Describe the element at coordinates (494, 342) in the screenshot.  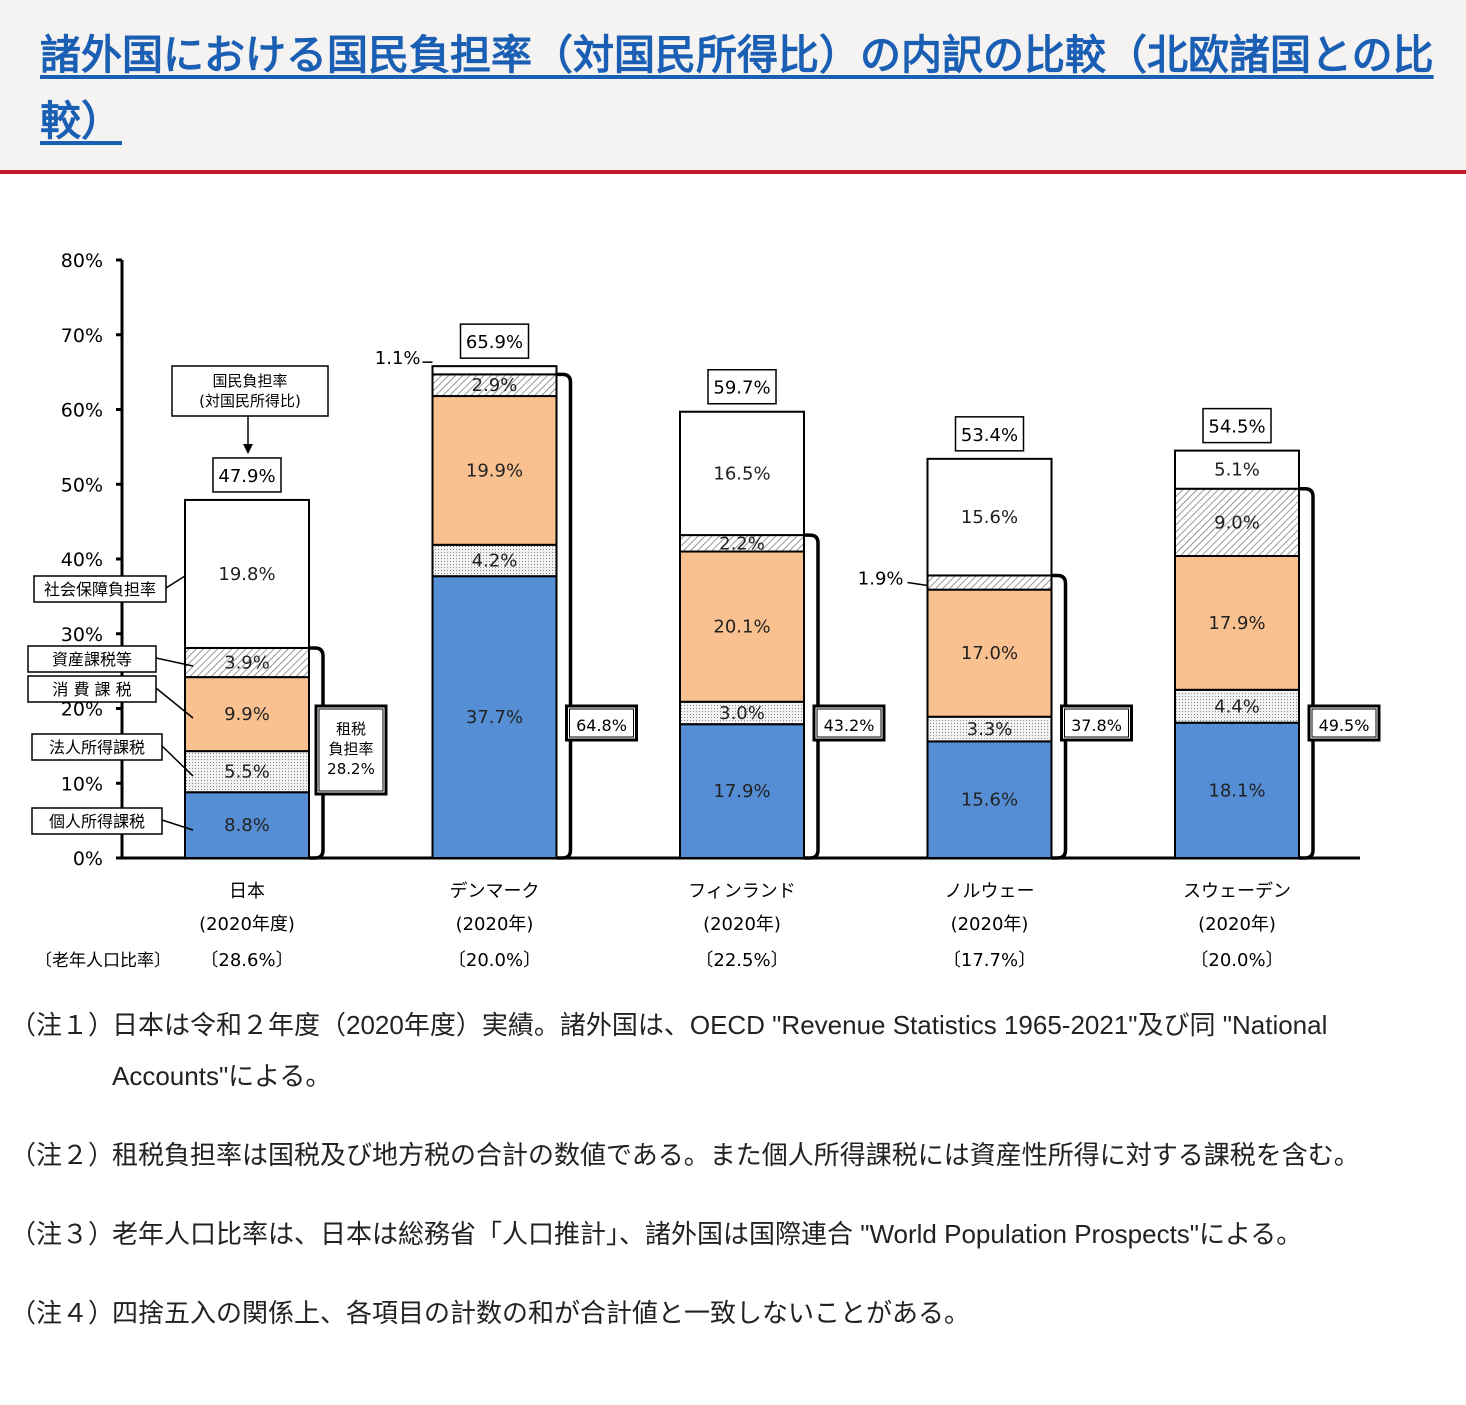
I see `total-label: 65.9%` at that location.